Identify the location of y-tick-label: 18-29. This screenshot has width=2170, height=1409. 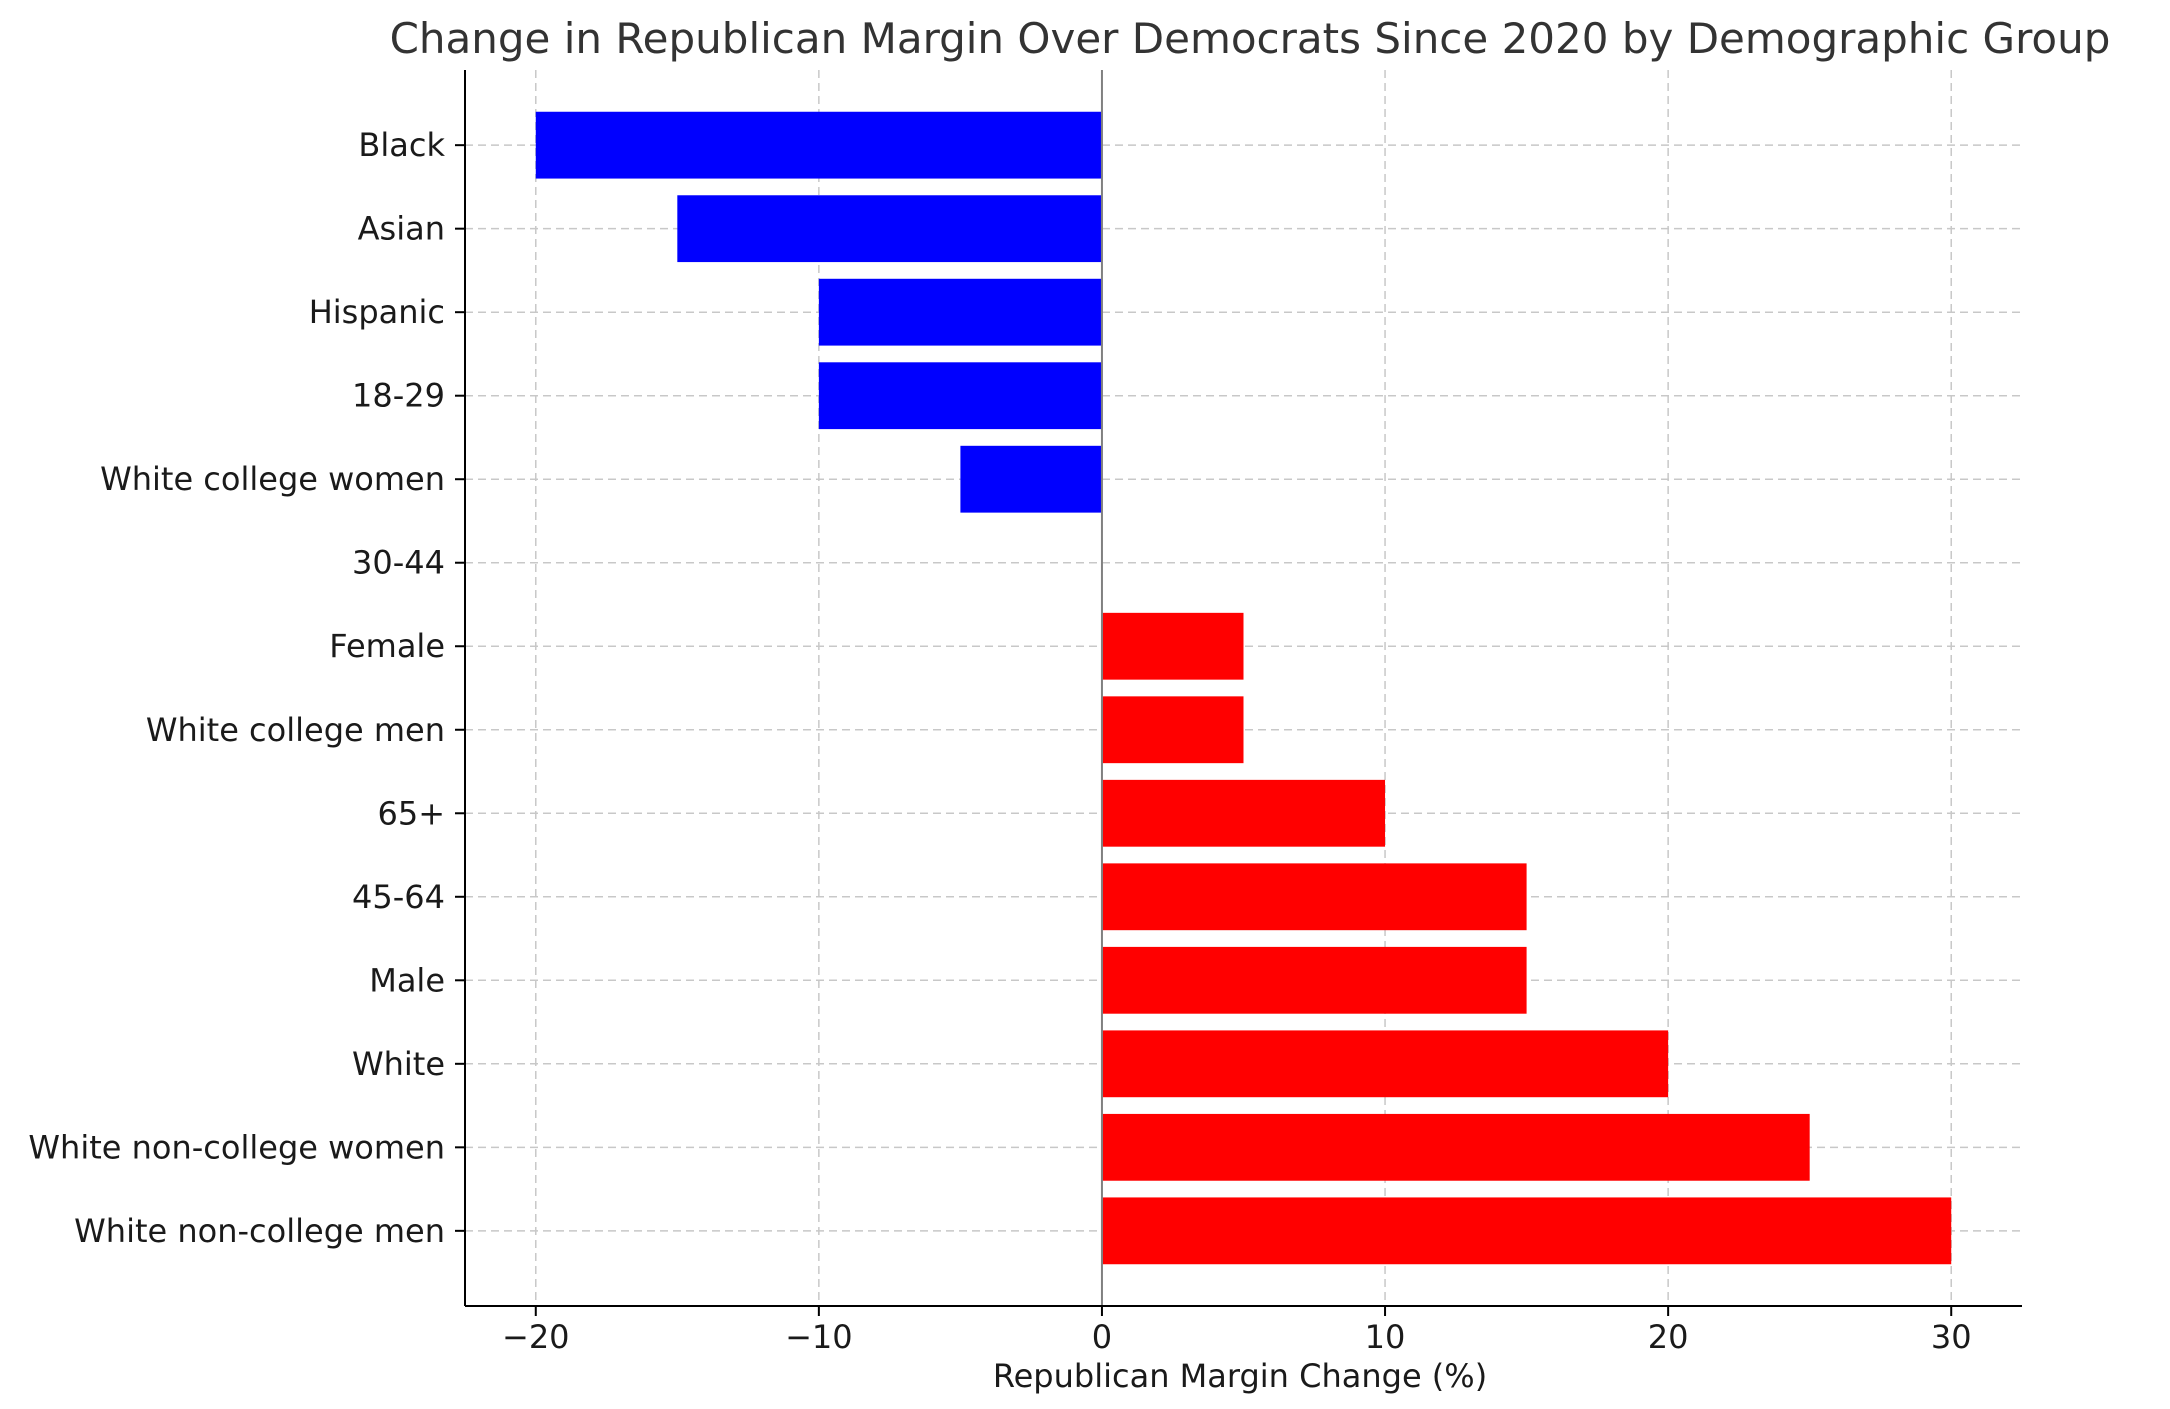
(398, 396).